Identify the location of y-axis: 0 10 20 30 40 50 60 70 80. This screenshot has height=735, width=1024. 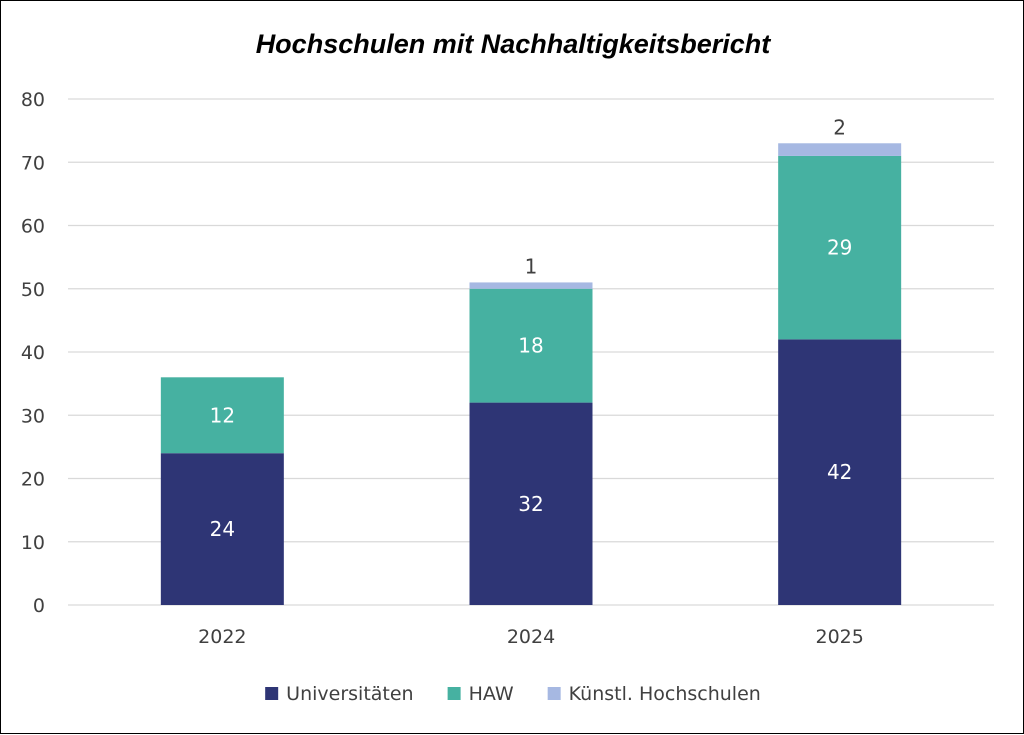
(33, 353).